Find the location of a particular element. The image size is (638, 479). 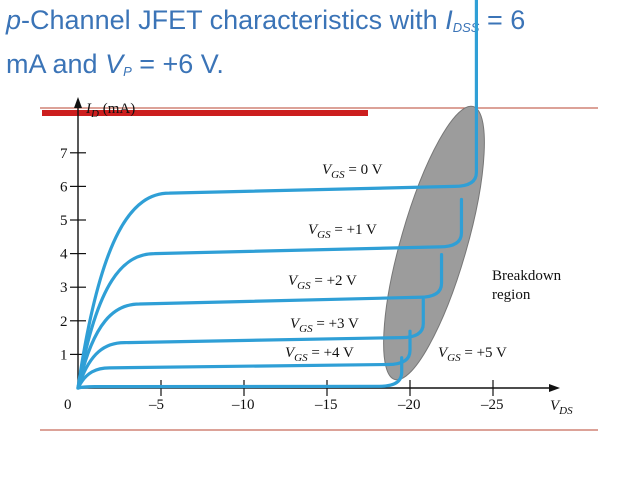

x-tick-label: –15 is located at coordinates (326, 405).